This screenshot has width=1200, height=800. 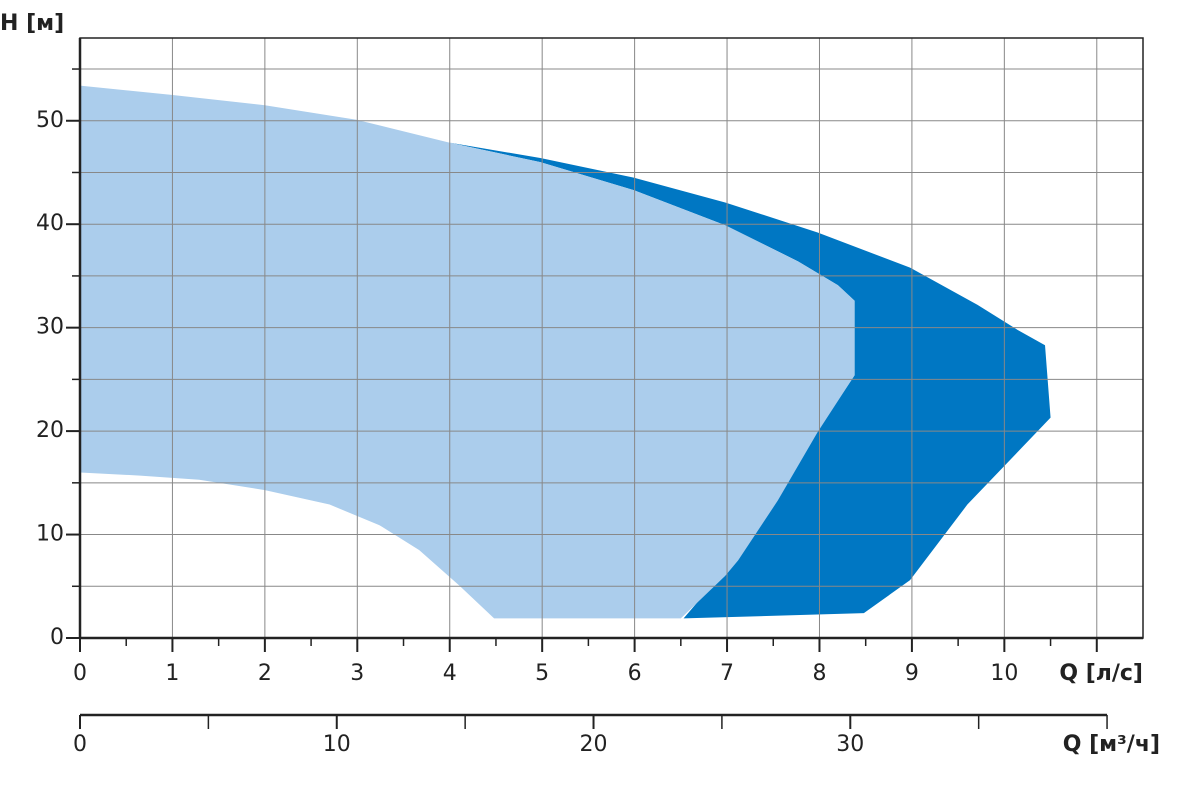 What do you see at coordinates (50, 223) in the screenshot?
I see `y-tick-label: 40` at bounding box center [50, 223].